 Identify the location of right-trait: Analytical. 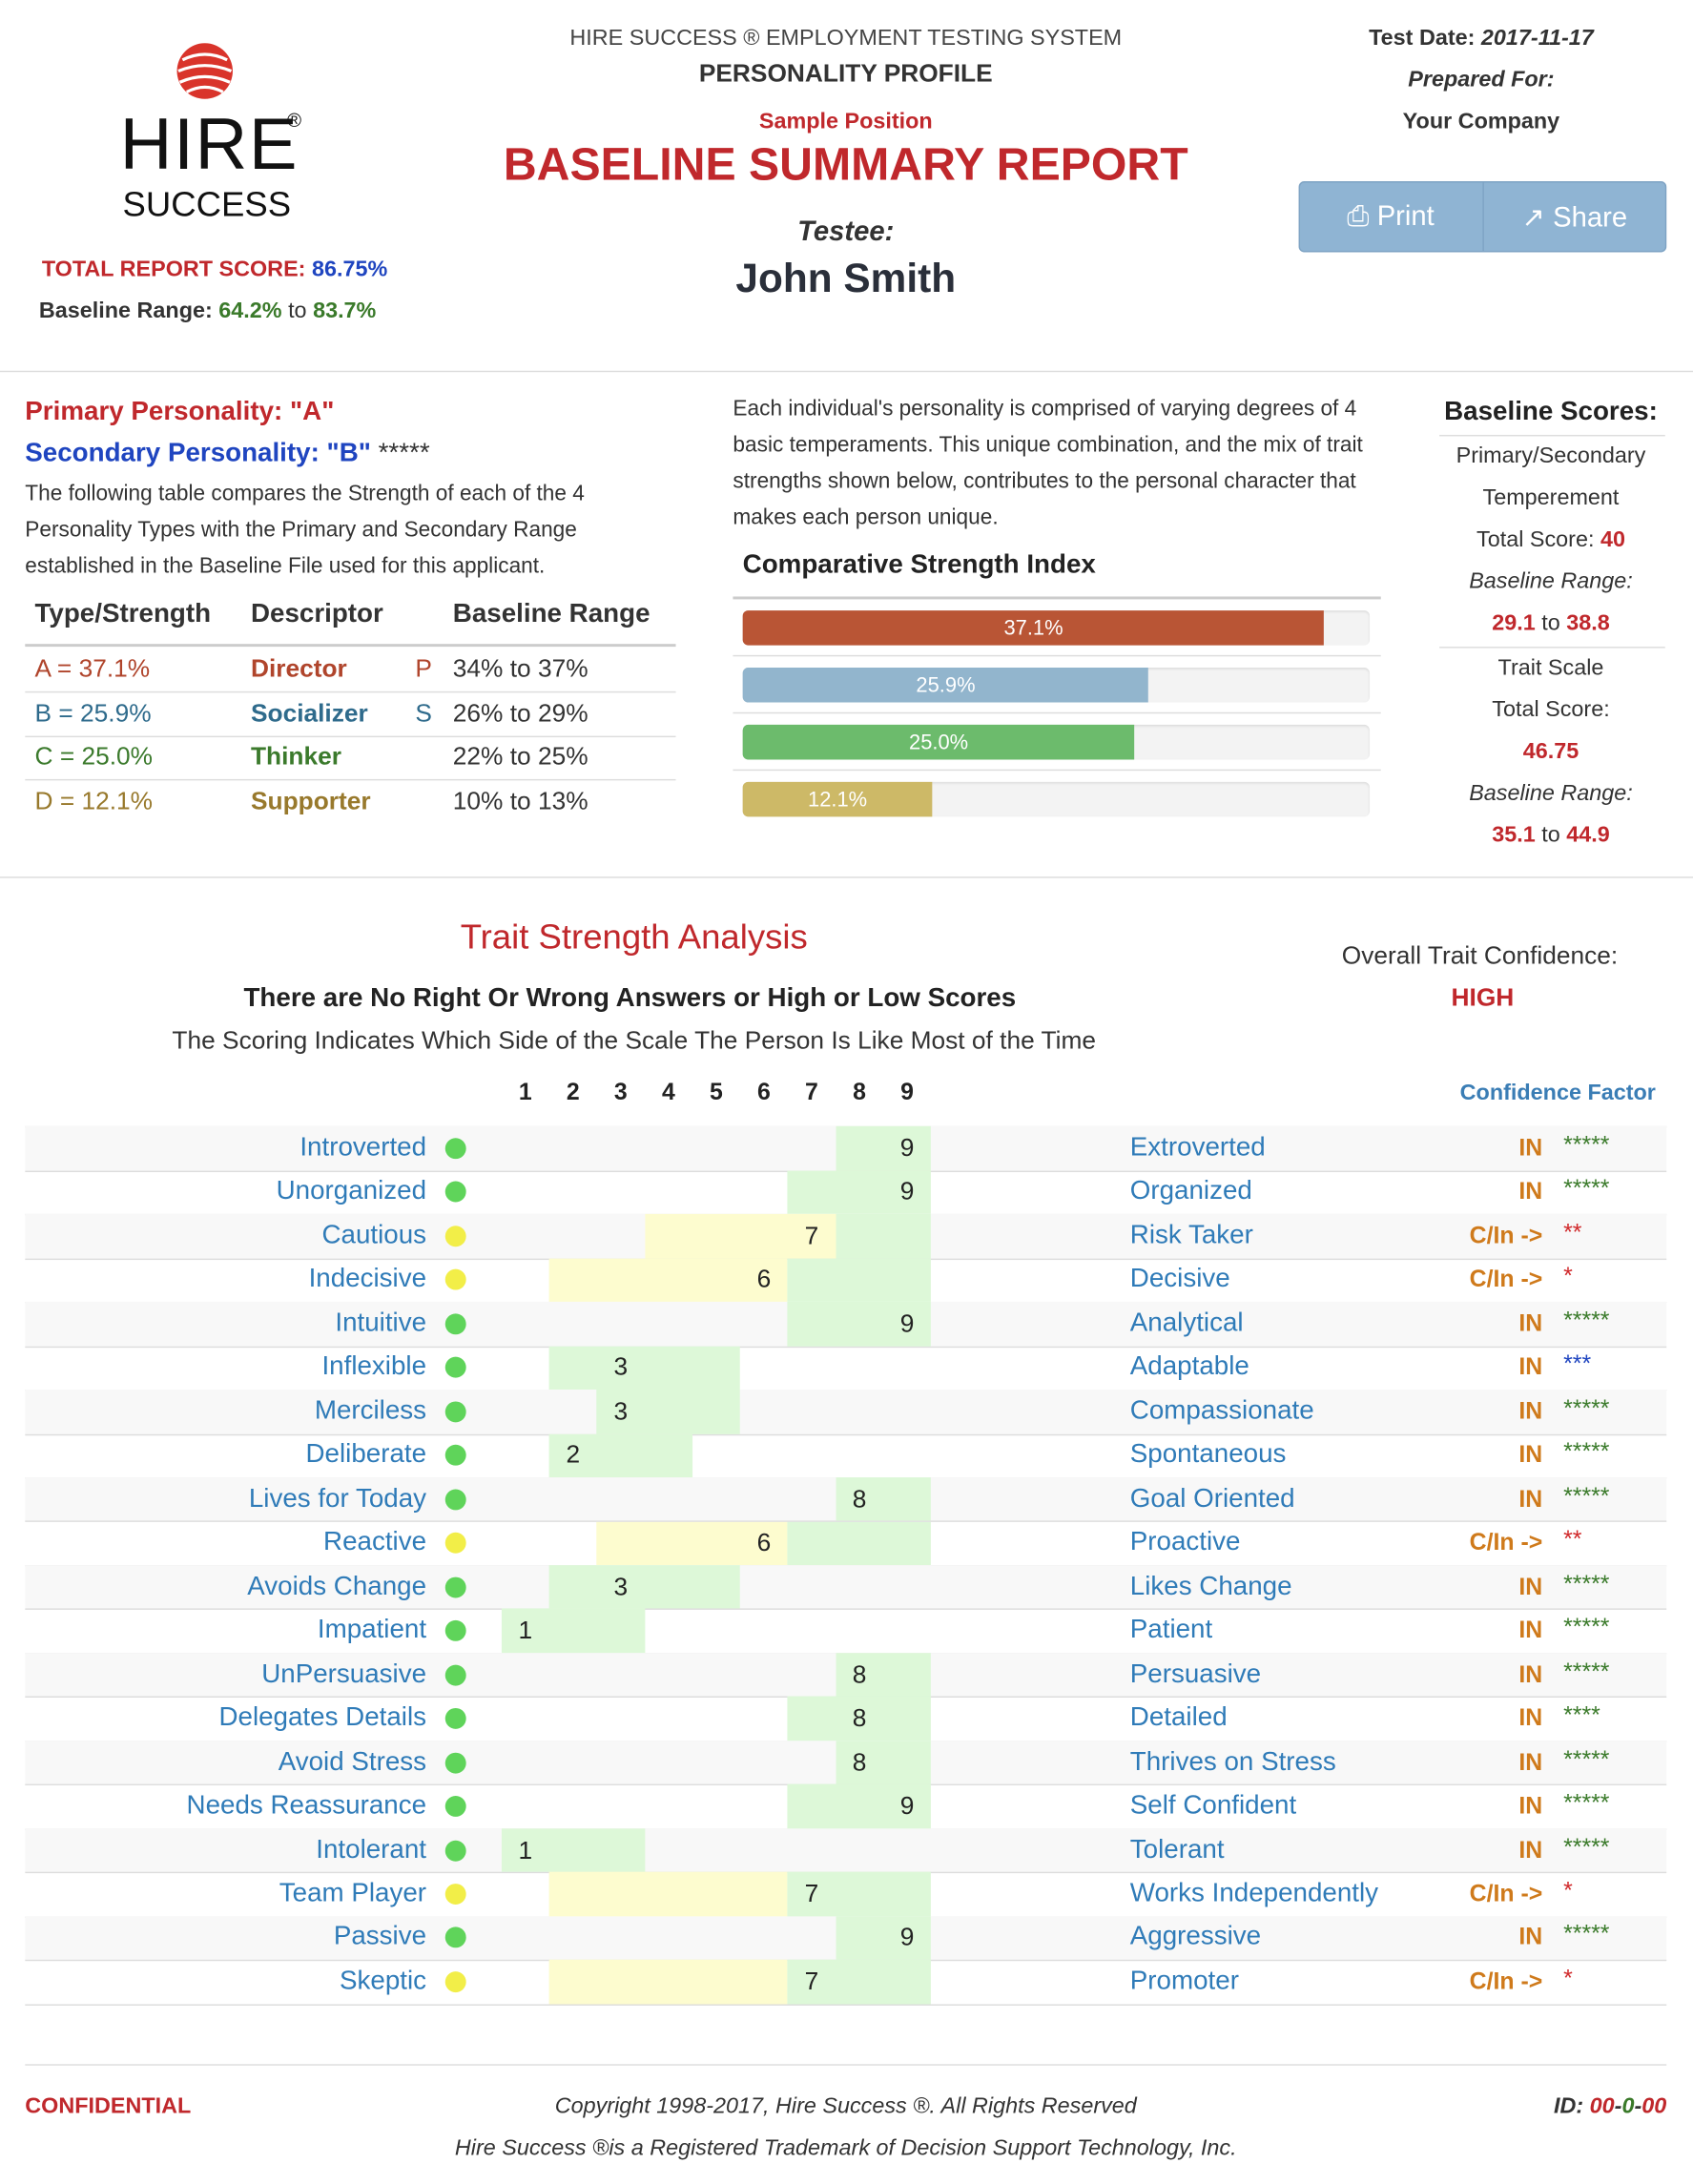
(1186, 1323).